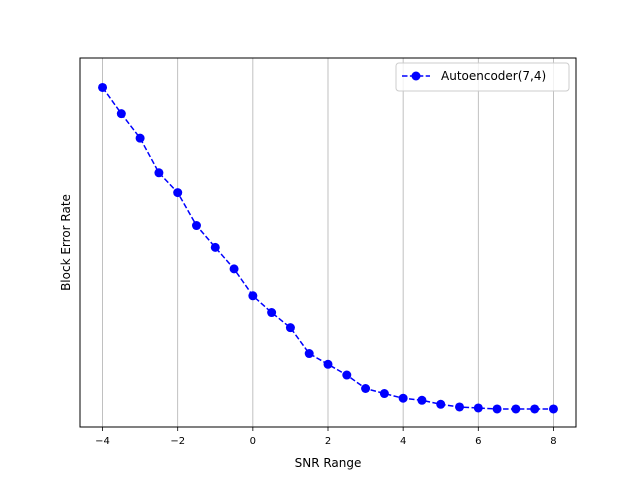  Describe the element at coordinates (403, 441) in the screenshot. I see `x-tick-label: 4` at that location.